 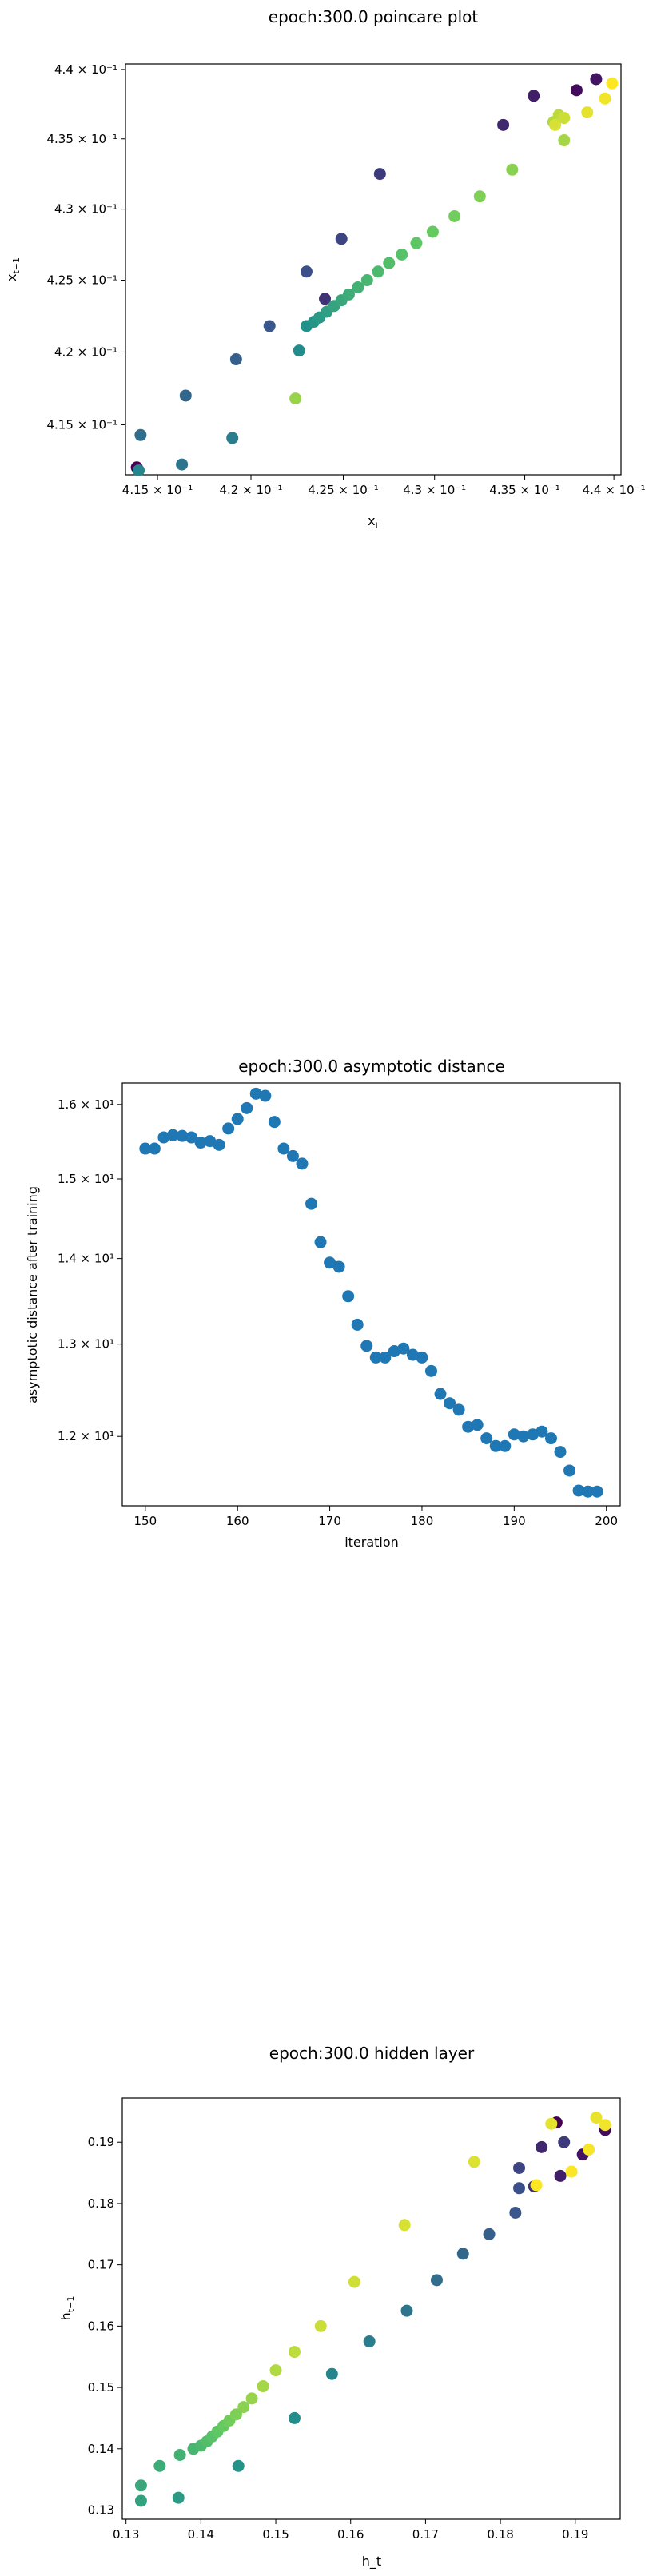 I want to click on asymptotic-points, so click(x=371, y=1292).